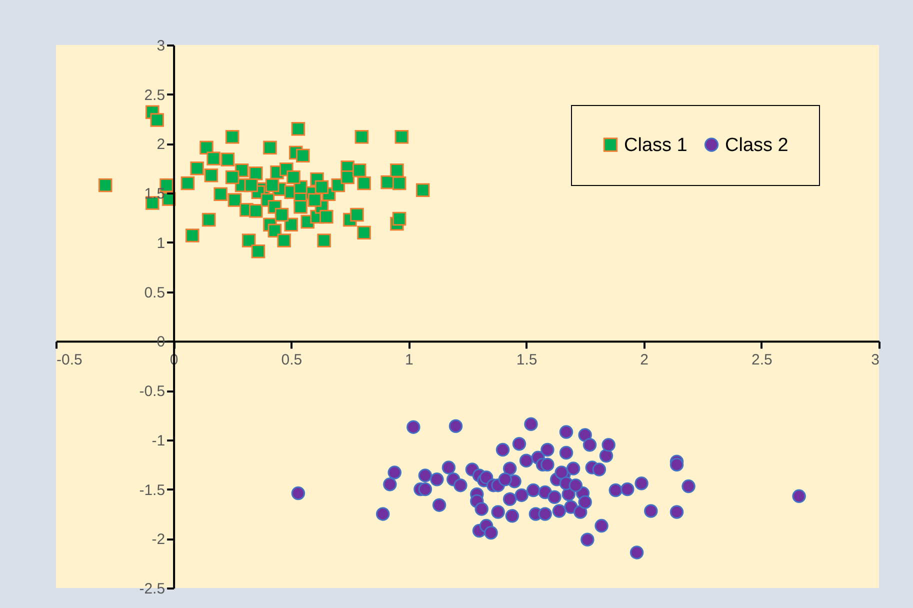 Image resolution: width=913 pixels, height=608 pixels. I want to click on y-tick-label: -2.5, so click(152, 589).